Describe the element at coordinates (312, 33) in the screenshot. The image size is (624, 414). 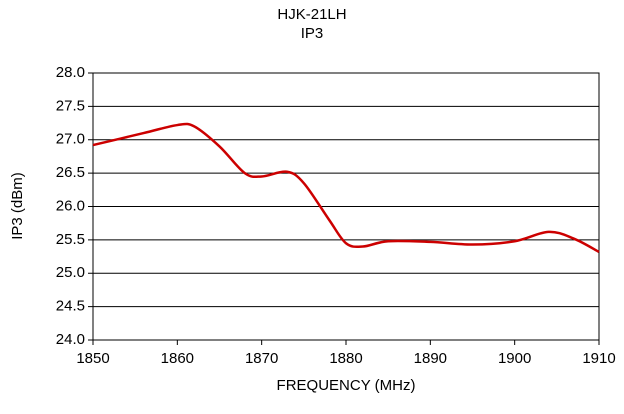
I see `chart-subtitle: IP3` at that location.